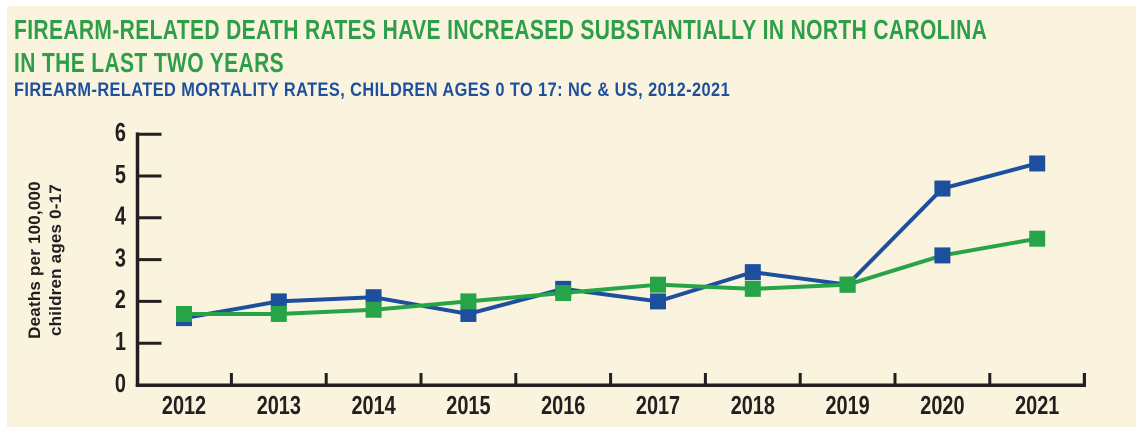 The width and height of the screenshot is (1140, 435). Describe the element at coordinates (847, 405) in the screenshot. I see `x-tick-label: 2019` at that location.